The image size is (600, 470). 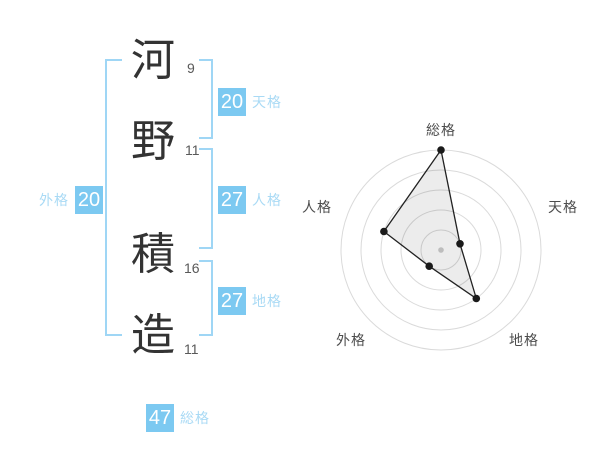 I want to click on tenkaku-value-box: 20, so click(x=232, y=102).